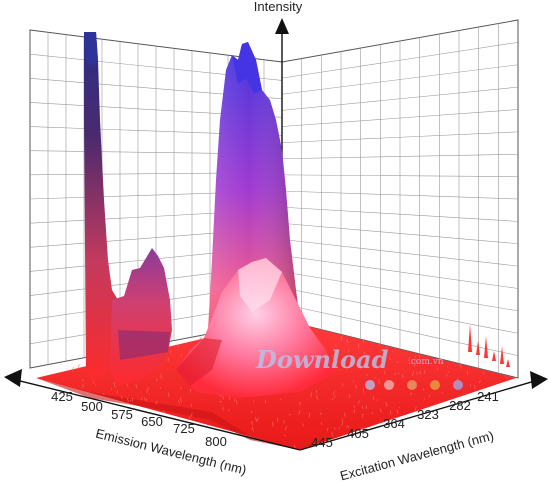 This screenshot has width=550, height=497. I want to click on emission-tick: 800, so click(216, 441).